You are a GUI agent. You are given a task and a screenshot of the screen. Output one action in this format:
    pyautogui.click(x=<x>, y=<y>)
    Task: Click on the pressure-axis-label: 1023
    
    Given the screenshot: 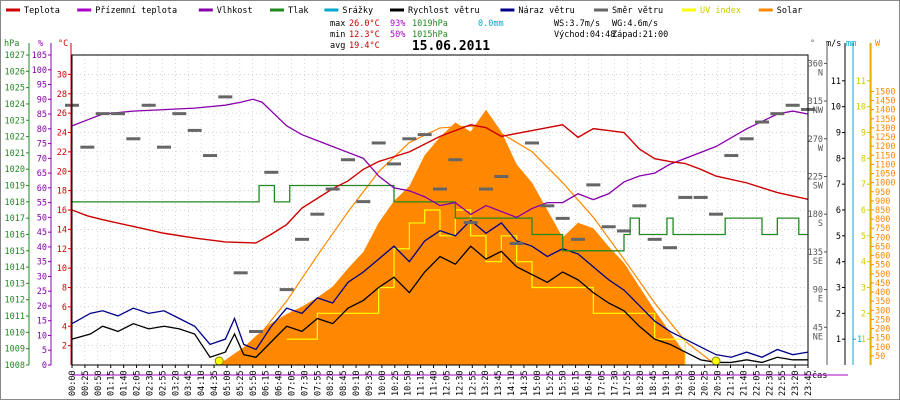 What is the action you would take?
    pyautogui.click(x=15, y=121)
    